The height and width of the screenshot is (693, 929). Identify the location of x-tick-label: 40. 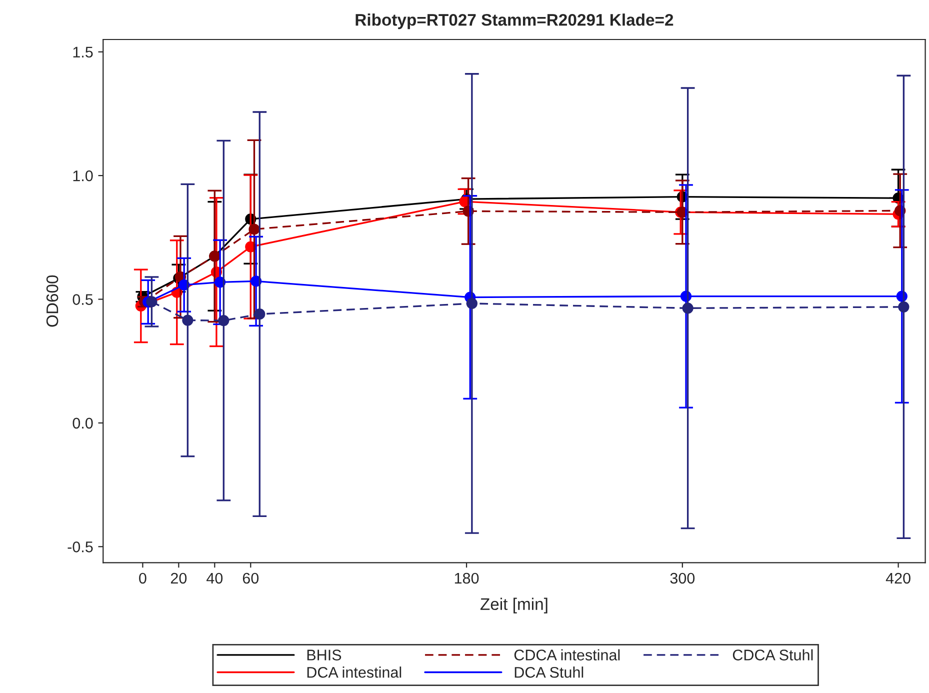
(214, 578).